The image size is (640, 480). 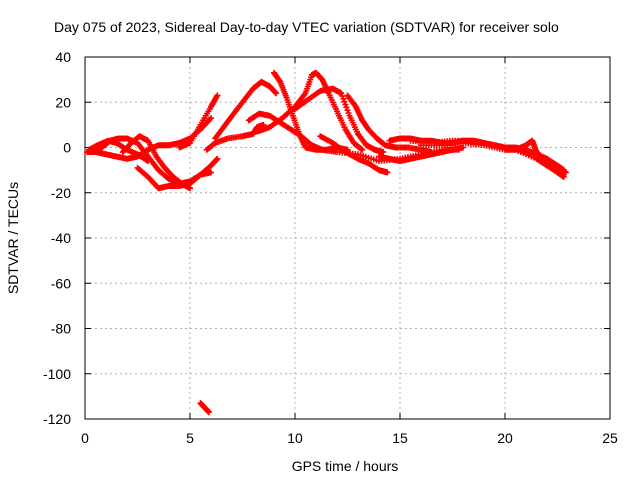 I want to click on x-tick-label: 0, so click(x=85, y=438).